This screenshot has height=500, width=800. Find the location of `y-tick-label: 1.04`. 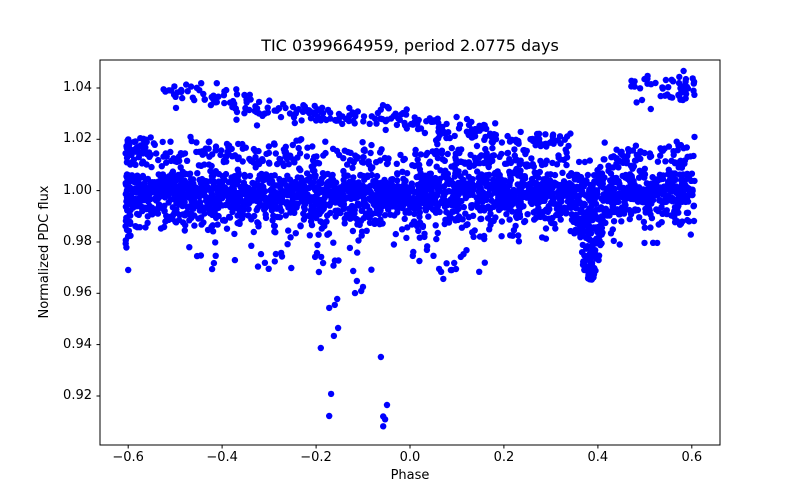

y-tick-label: 1.04 is located at coordinates (77, 87).